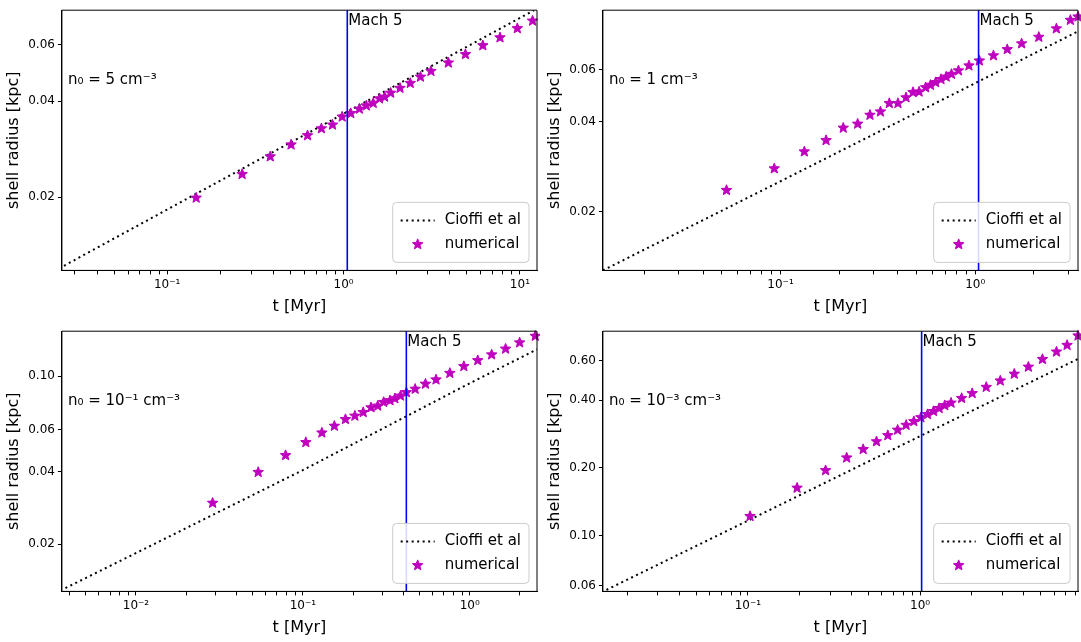 The height and width of the screenshot is (642, 1081). Describe the element at coordinates (653, 79) in the screenshot. I see `annotation: n₀ = 1 cm⁻³` at that location.